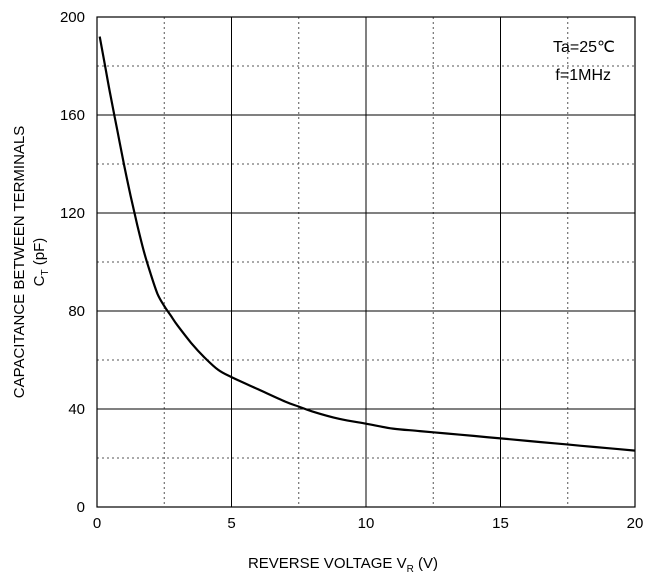 This screenshot has height=578, width=650. I want to click on annotation-frequency: f=1MHz, so click(583, 75).